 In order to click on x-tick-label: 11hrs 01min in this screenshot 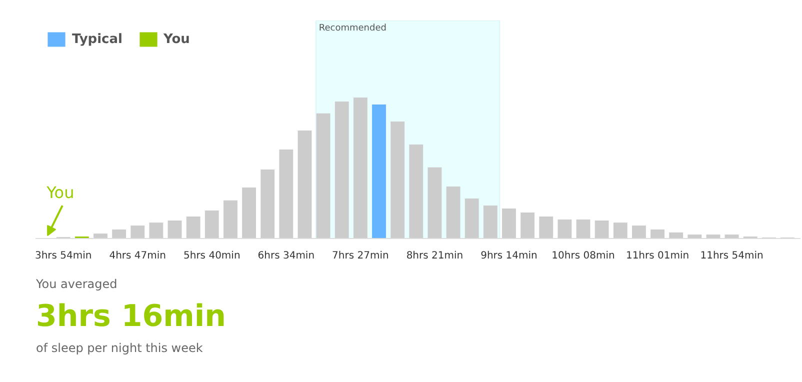, I will do `click(658, 256)`.